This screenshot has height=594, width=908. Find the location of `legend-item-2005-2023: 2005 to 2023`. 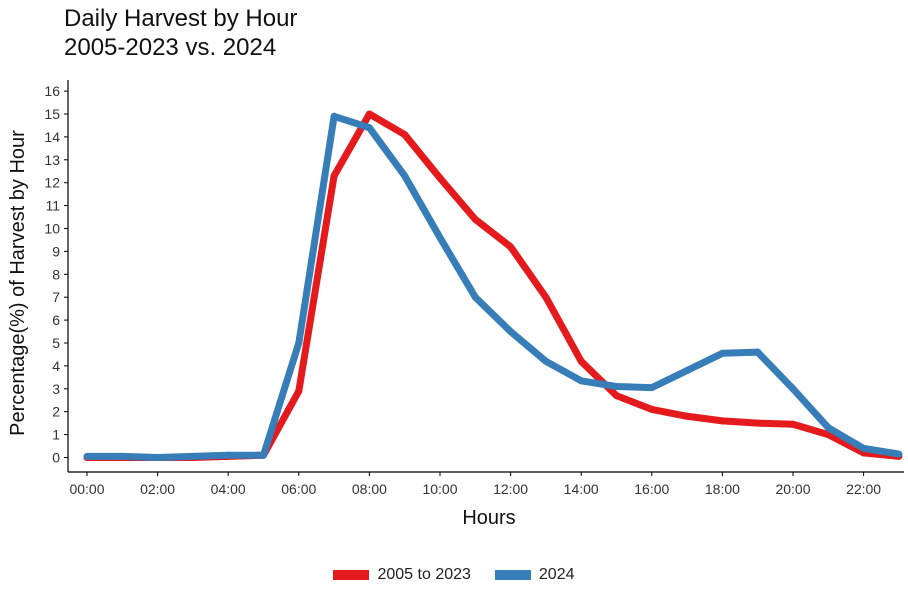

legend-item-2005-2023: 2005 to 2023 is located at coordinates (402, 575).